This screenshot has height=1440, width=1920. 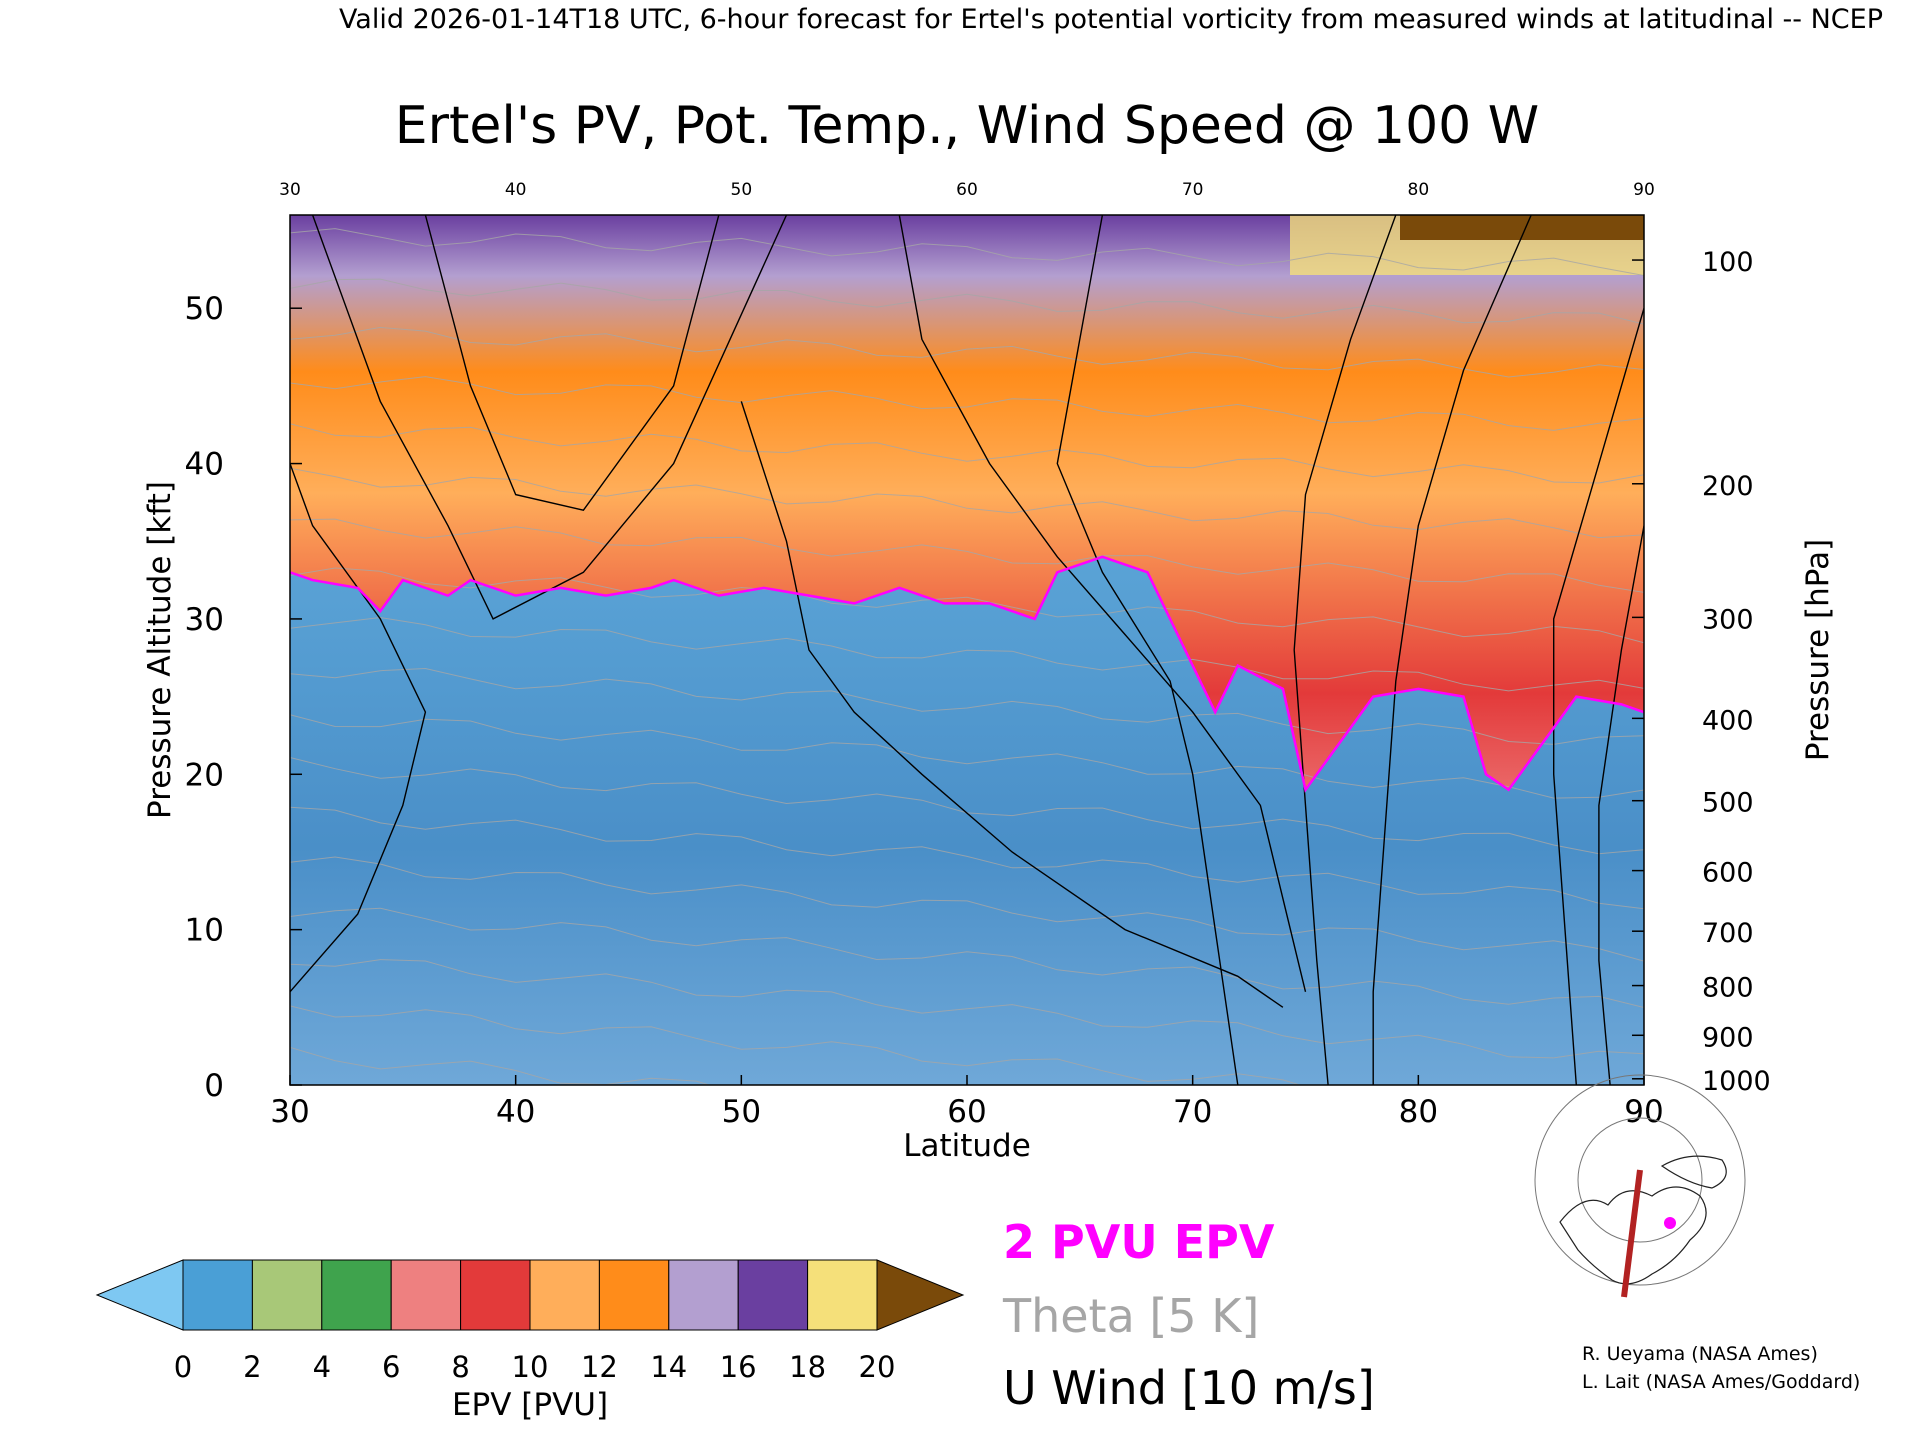 What do you see at coordinates (877, 1367) in the screenshot?
I see `colorbar-tick-label: 20` at bounding box center [877, 1367].